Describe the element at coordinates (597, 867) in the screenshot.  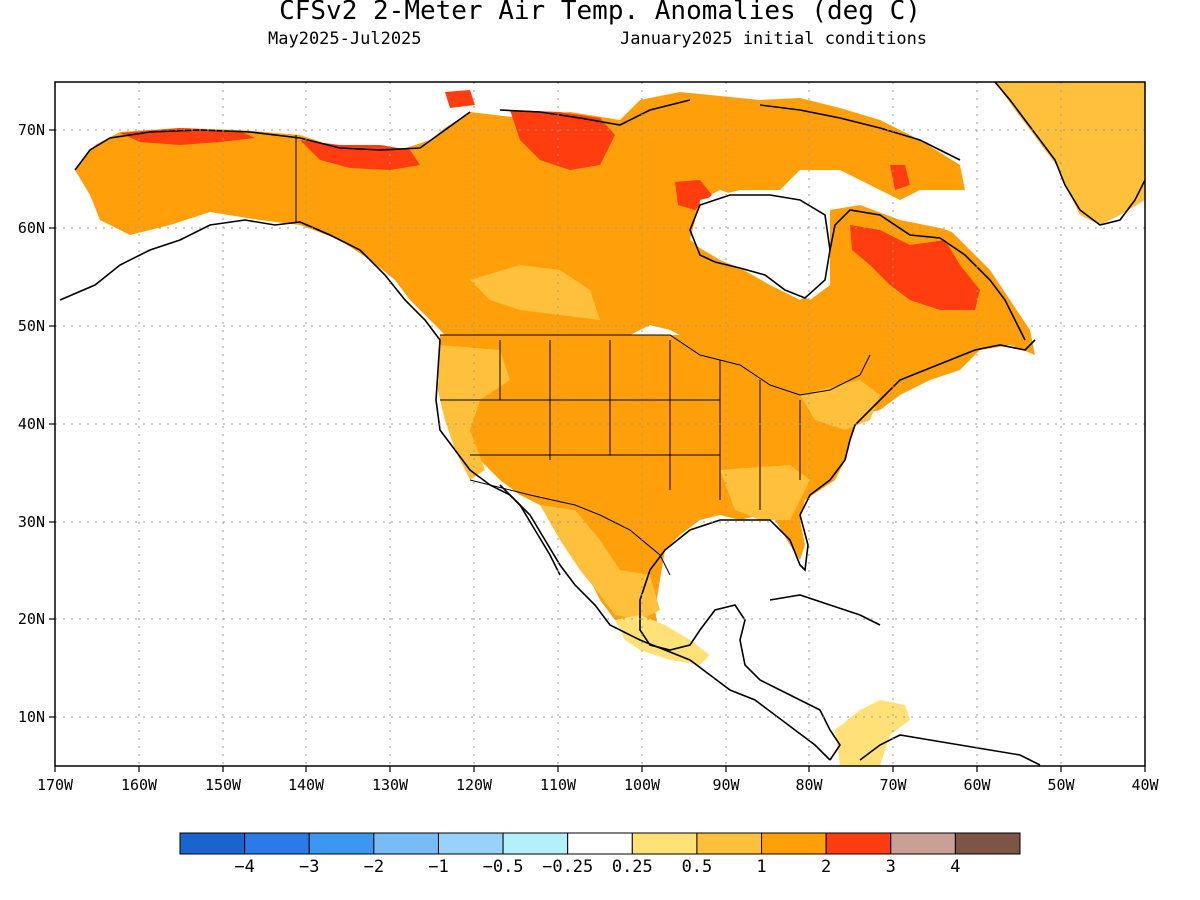
I see `colorbar-labels: −4 −3 −2 −1 −0.5 −0.25 0.25 0.5 1 2 3 4` at that location.